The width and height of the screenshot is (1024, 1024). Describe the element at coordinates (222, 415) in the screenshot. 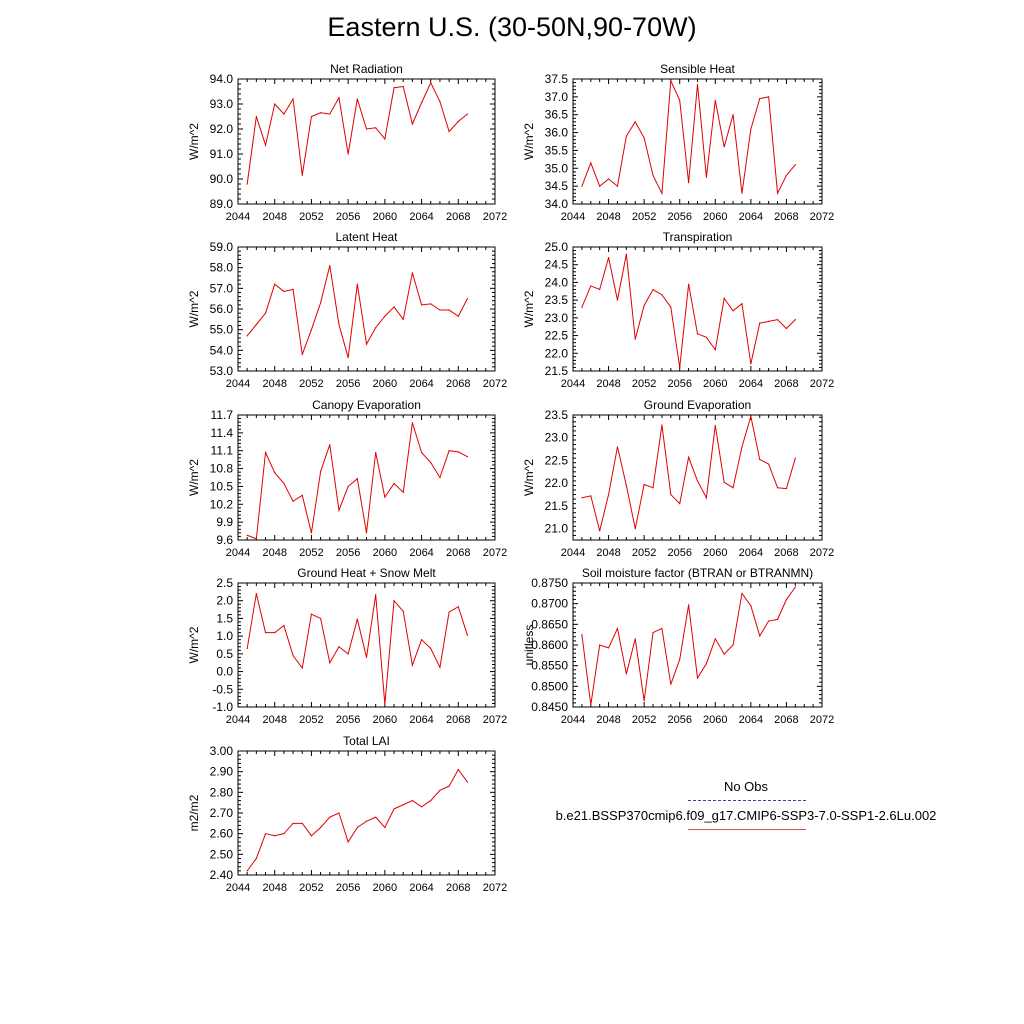

I see `y-tick-label: 11.7` at that location.